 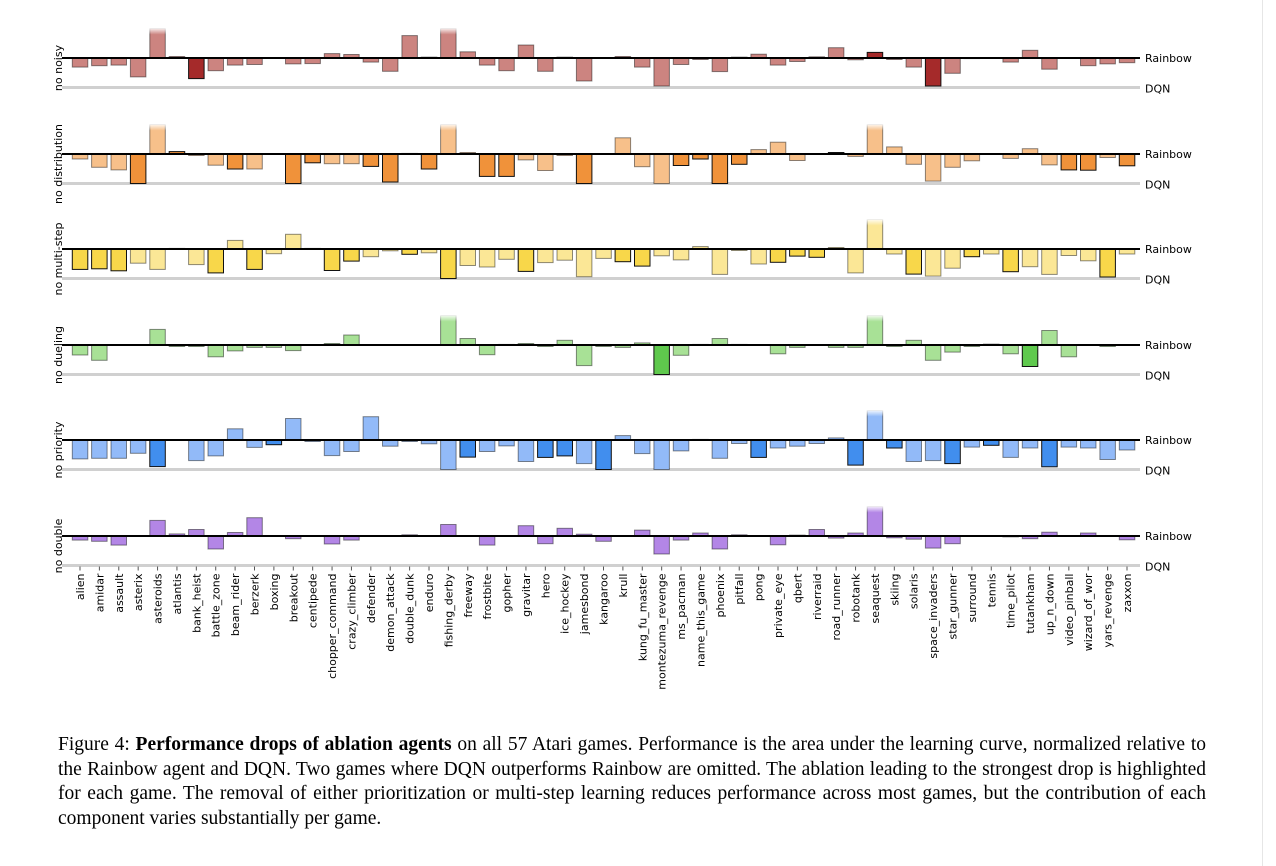 What do you see at coordinates (855, 261) in the screenshot?
I see `bar-multistep-robotank` at bounding box center [855, 261].